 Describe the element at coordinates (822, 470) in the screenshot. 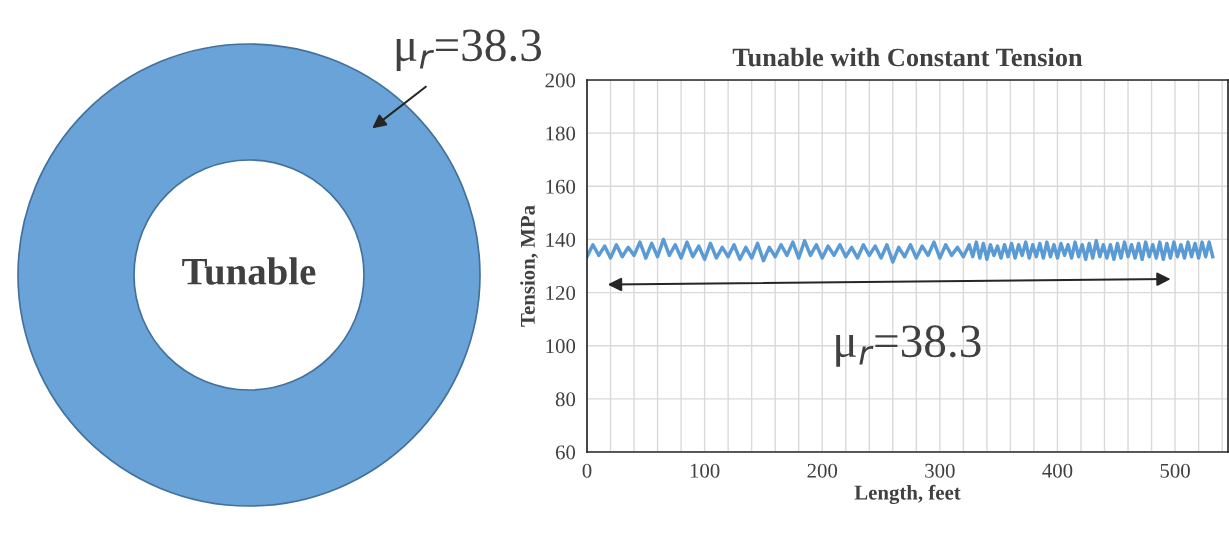

I see `x-tick-label: 200` at that location.